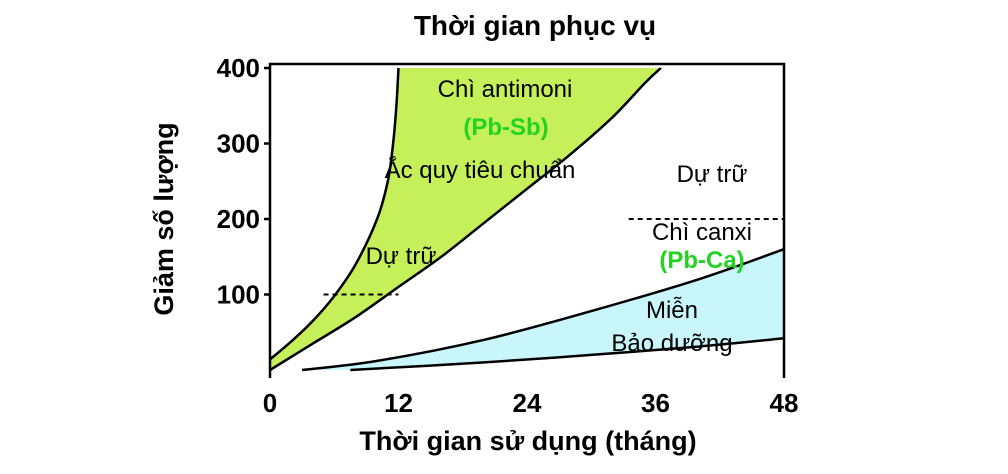  I want to click on annotation-reserve-right: Dự trữ, so click(712, 174).